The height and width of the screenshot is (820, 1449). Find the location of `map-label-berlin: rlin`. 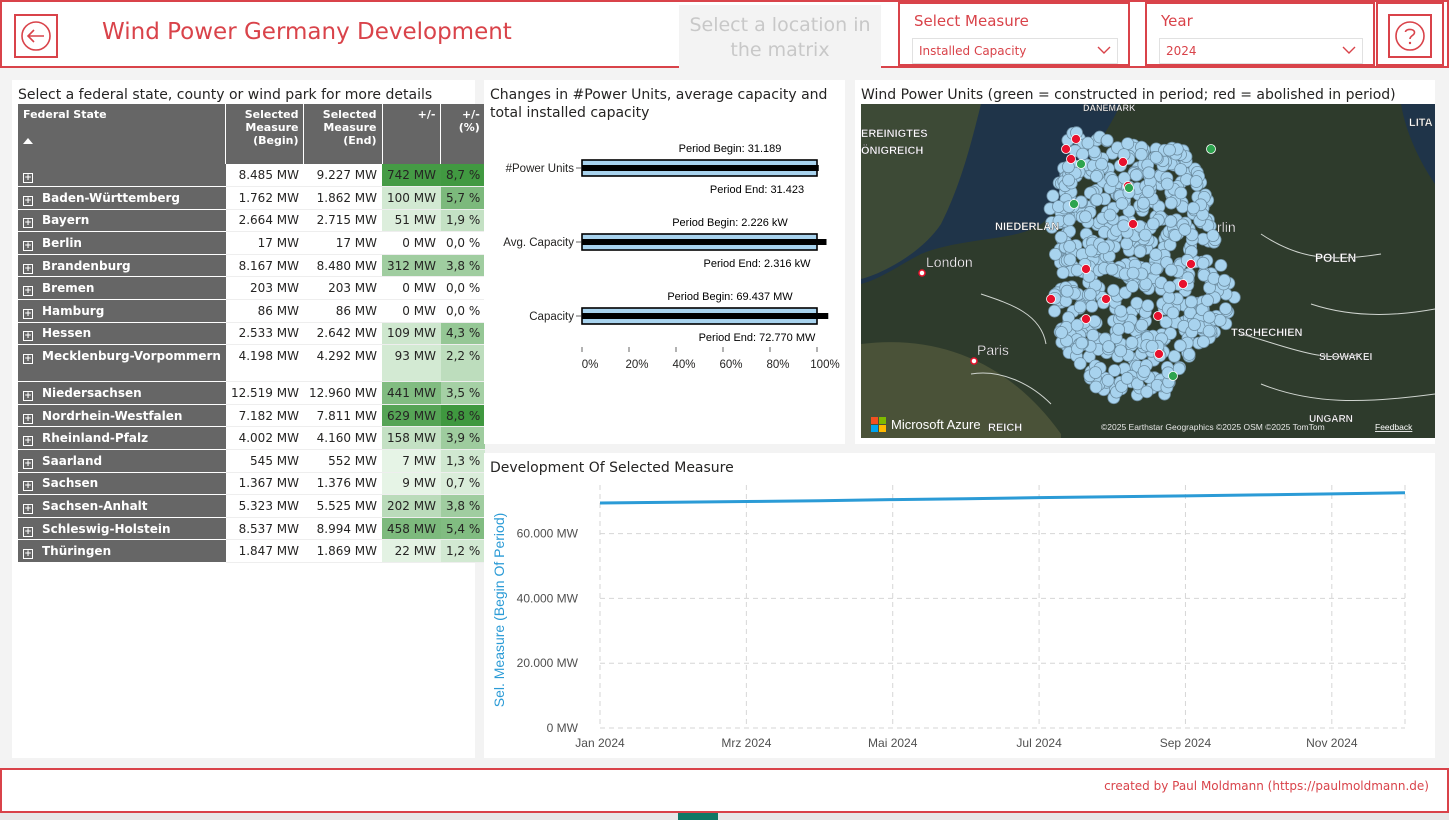

map-label-berlin: rlin is located at coordinates (1226, 227).